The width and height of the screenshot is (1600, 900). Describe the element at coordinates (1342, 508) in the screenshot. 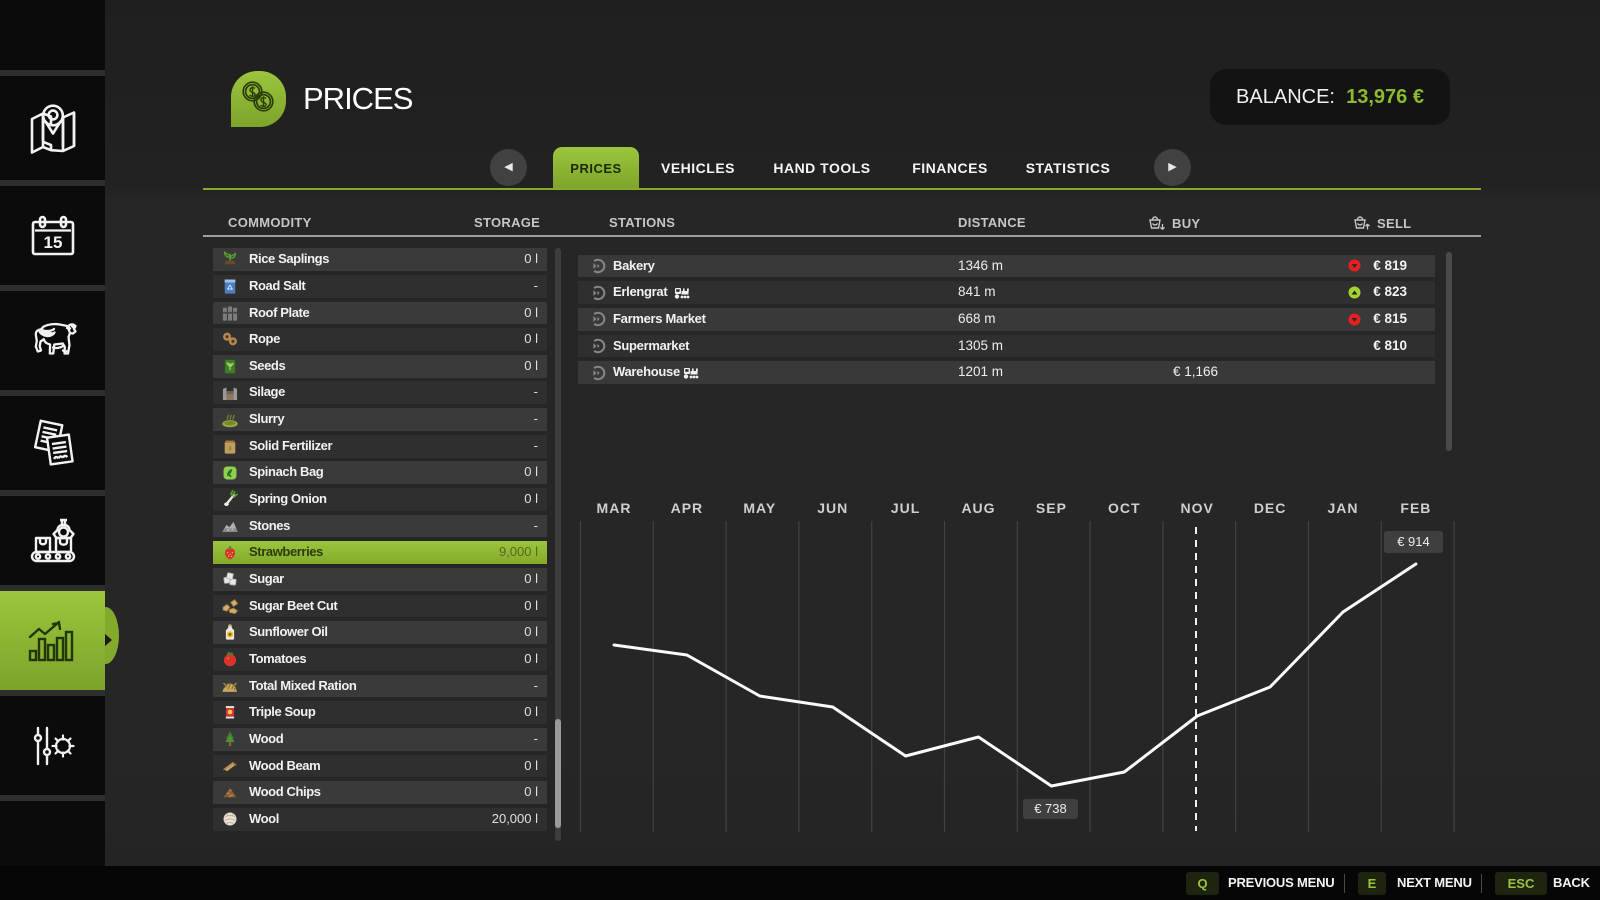

I see `svg-text: JAN` at that location.